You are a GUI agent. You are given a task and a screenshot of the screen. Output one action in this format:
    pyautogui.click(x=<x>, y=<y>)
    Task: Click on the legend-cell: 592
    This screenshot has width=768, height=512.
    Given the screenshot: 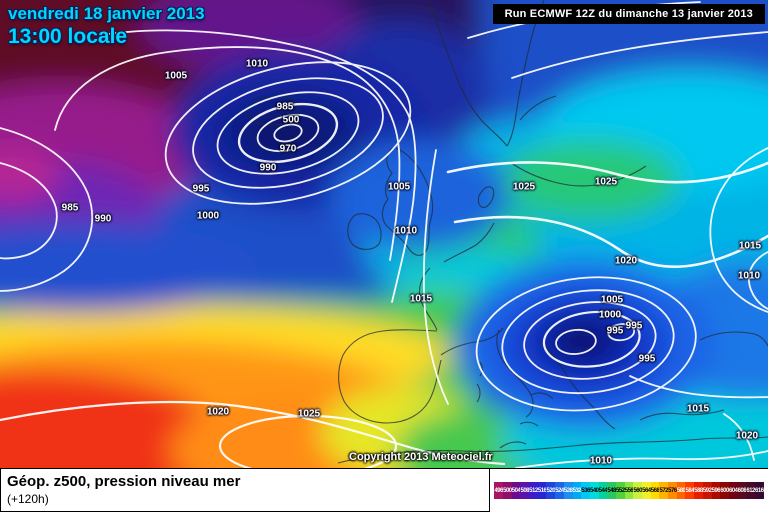 What is the action you would take?
    pyautogui.click(x=707, y=490)
    